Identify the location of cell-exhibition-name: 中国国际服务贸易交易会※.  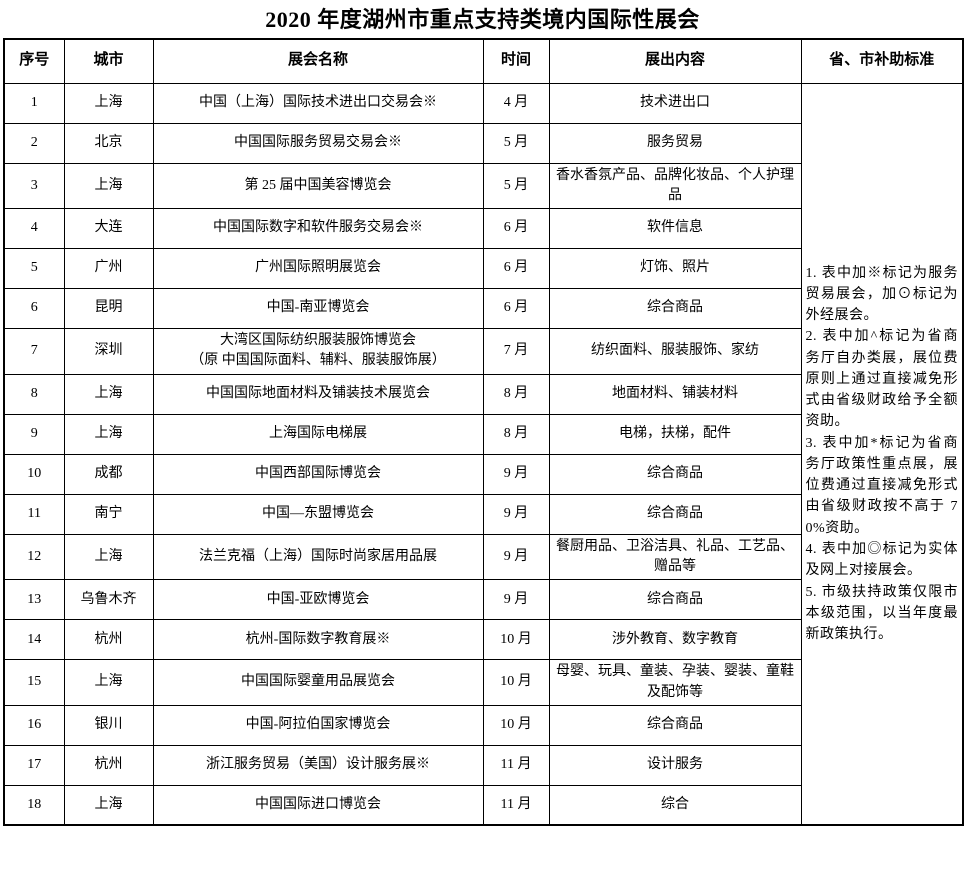
(318, 143).